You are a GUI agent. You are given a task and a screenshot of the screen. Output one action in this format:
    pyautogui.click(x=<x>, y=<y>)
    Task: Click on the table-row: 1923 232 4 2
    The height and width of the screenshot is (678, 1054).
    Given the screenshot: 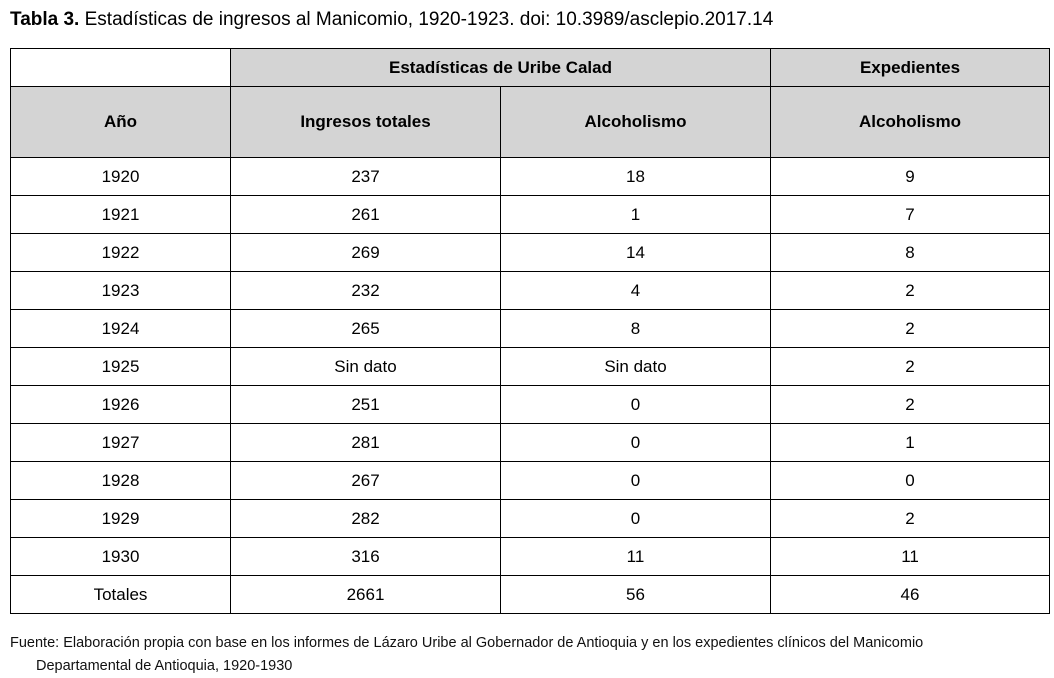 What is the action you would take?
    pyautogui.click(x=530, y=290)
    